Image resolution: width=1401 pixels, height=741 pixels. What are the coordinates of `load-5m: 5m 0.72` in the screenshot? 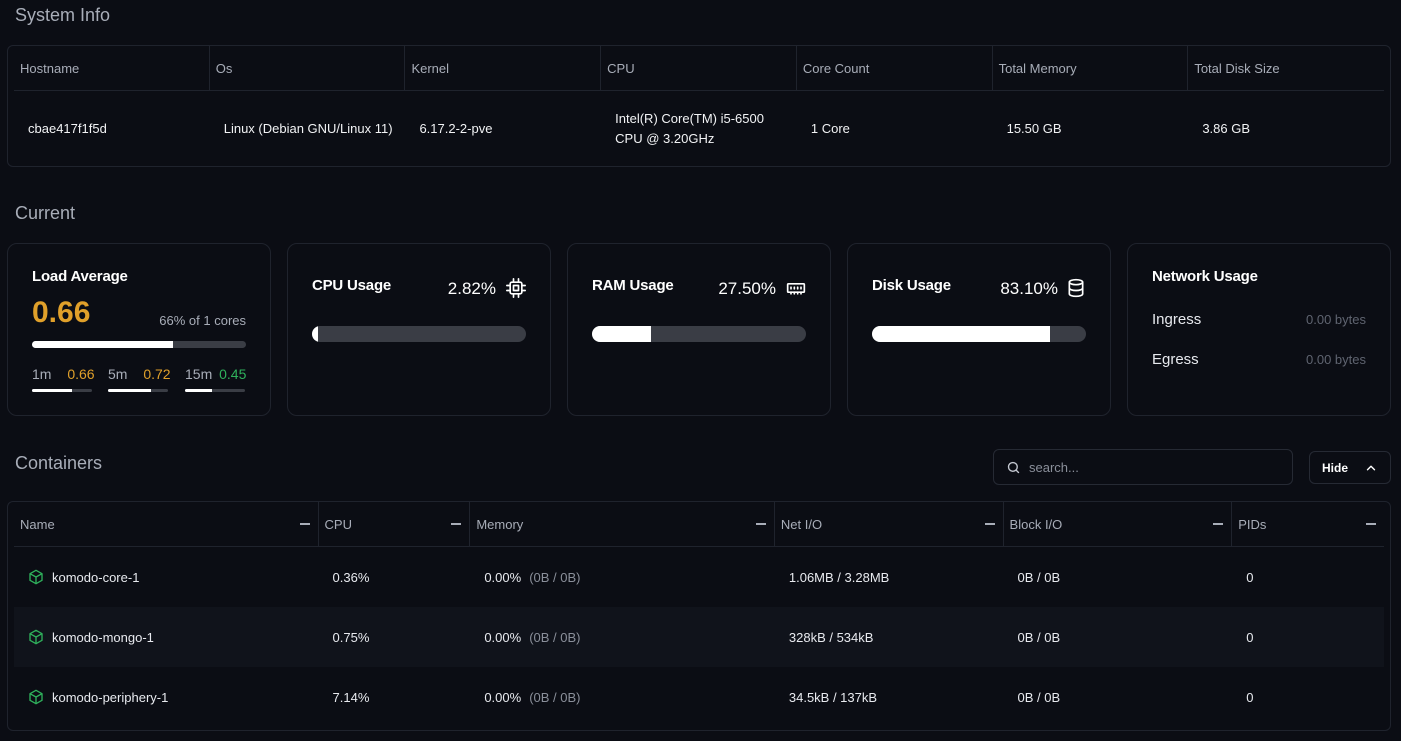 It's located at (139, 374).